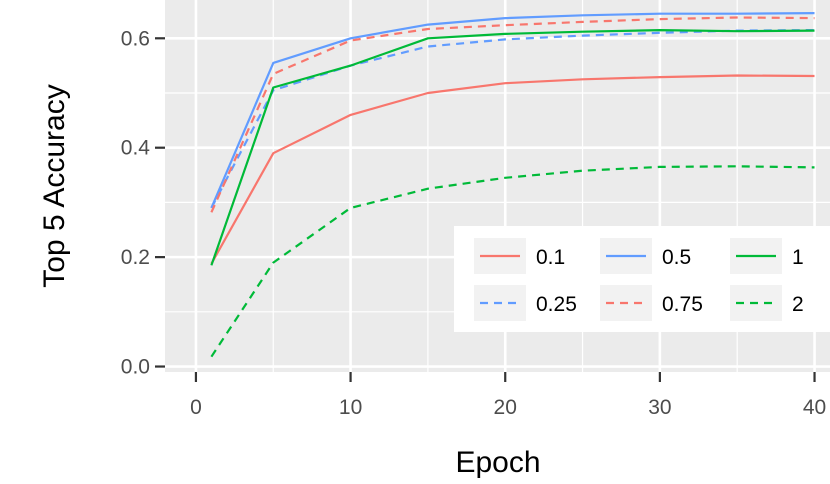 This screenshot has width=830, height=484. I want to click on x-tick-label: 30, so click(659, 407).